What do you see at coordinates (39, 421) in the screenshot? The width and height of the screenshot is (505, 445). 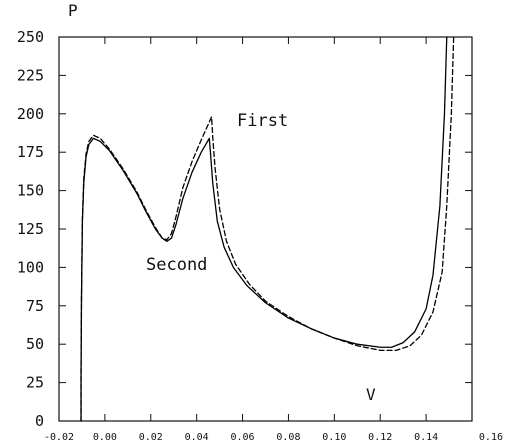 I see `y-tick-label: 0` at bounding box center [39, 421].